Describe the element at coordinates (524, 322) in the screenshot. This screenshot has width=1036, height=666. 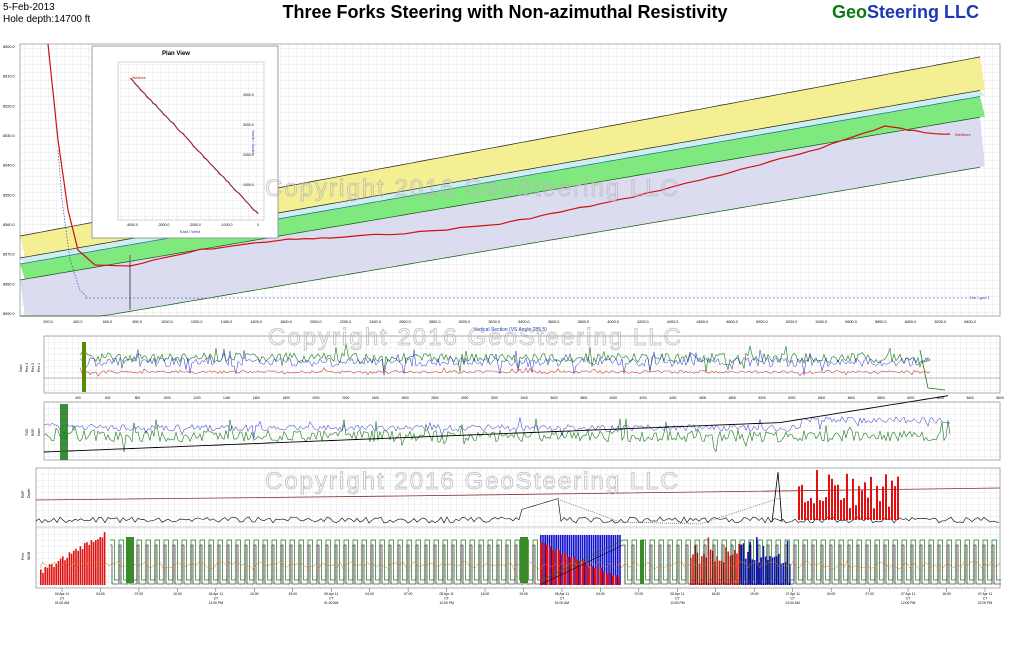
I see `x-tick-3400.0: 3400.0` at that location.